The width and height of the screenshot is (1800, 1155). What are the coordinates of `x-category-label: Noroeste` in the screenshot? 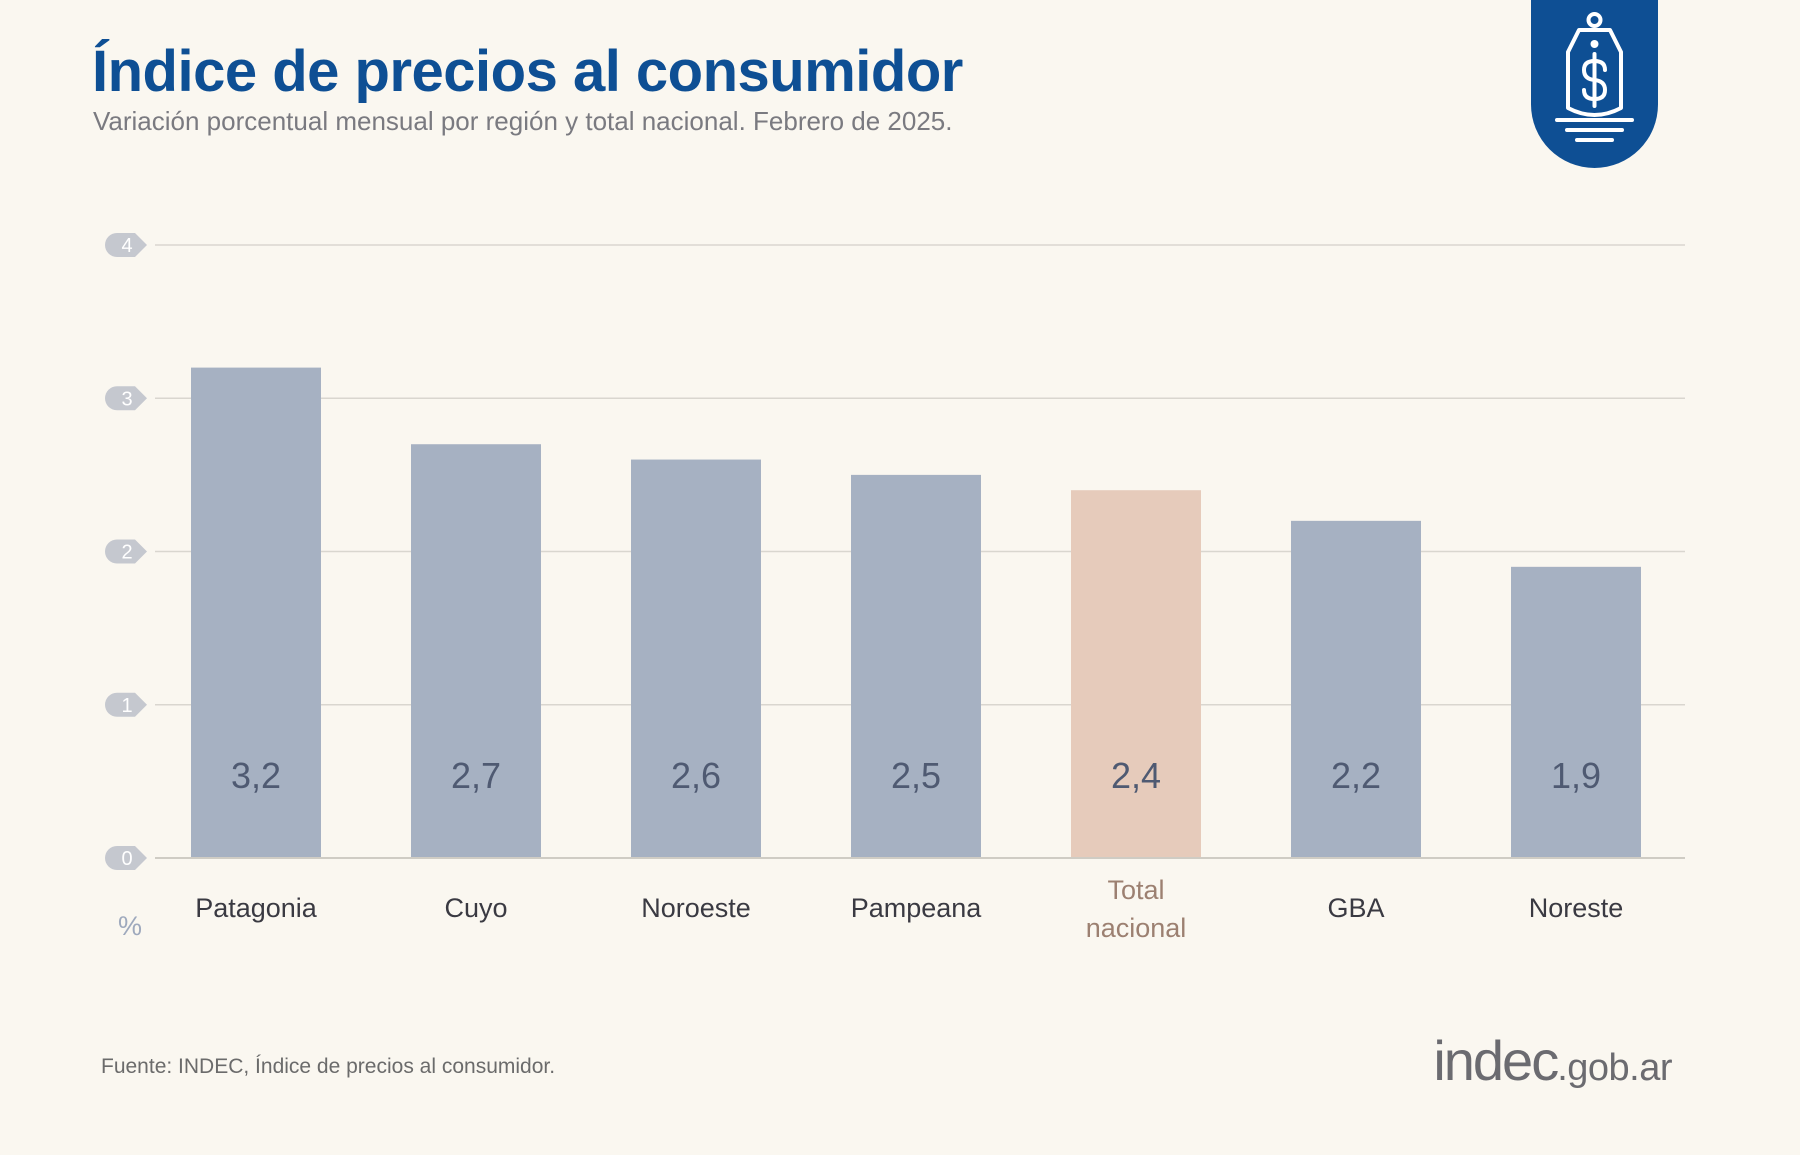 It's located at (696, 908).